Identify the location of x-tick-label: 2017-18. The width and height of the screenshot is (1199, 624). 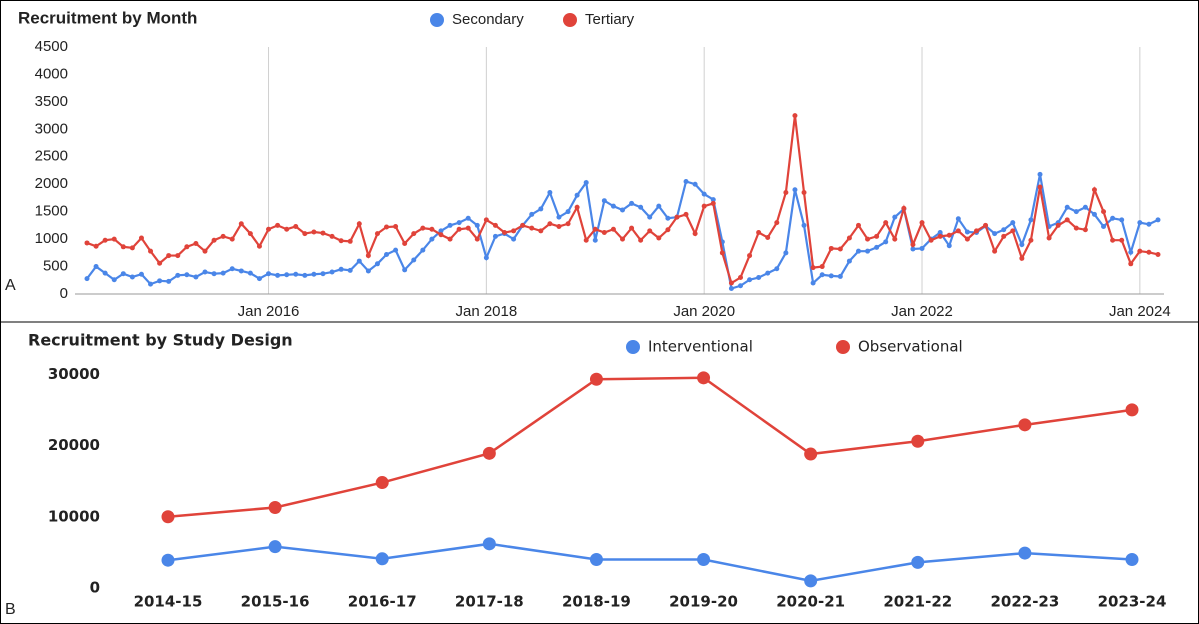
(489, 602).